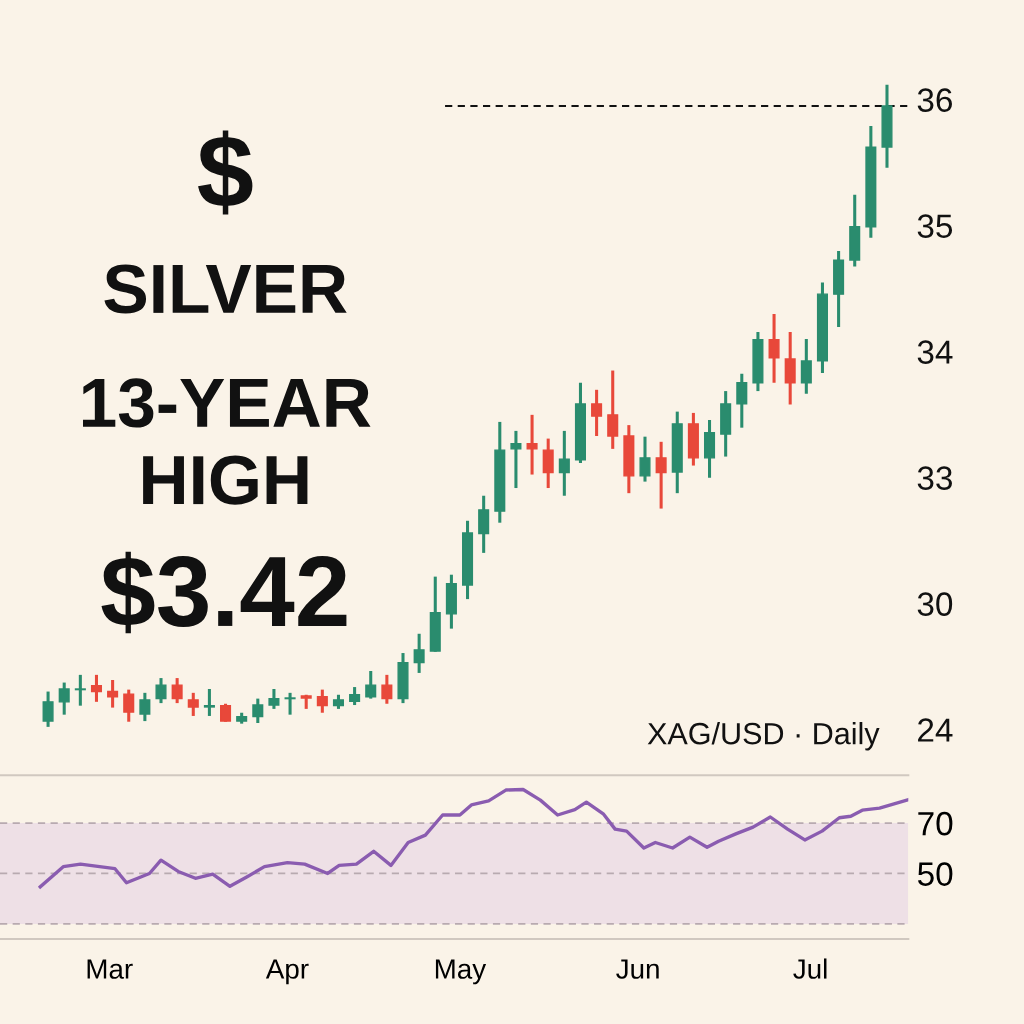 The width and height of the screenshot is (1024, 1024). What do you see at coordinates (225, 172) in the screenshot?
I see `annotation: $` at bounding box center [225, 172].